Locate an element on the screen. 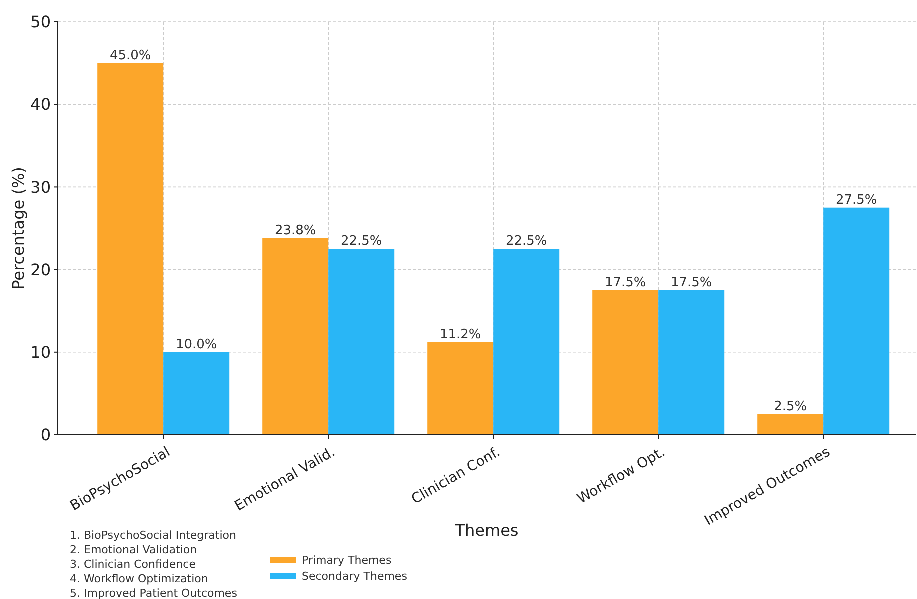 The image size is (917, 599). data-label: 27.5% is located at coordinates (857, 200).